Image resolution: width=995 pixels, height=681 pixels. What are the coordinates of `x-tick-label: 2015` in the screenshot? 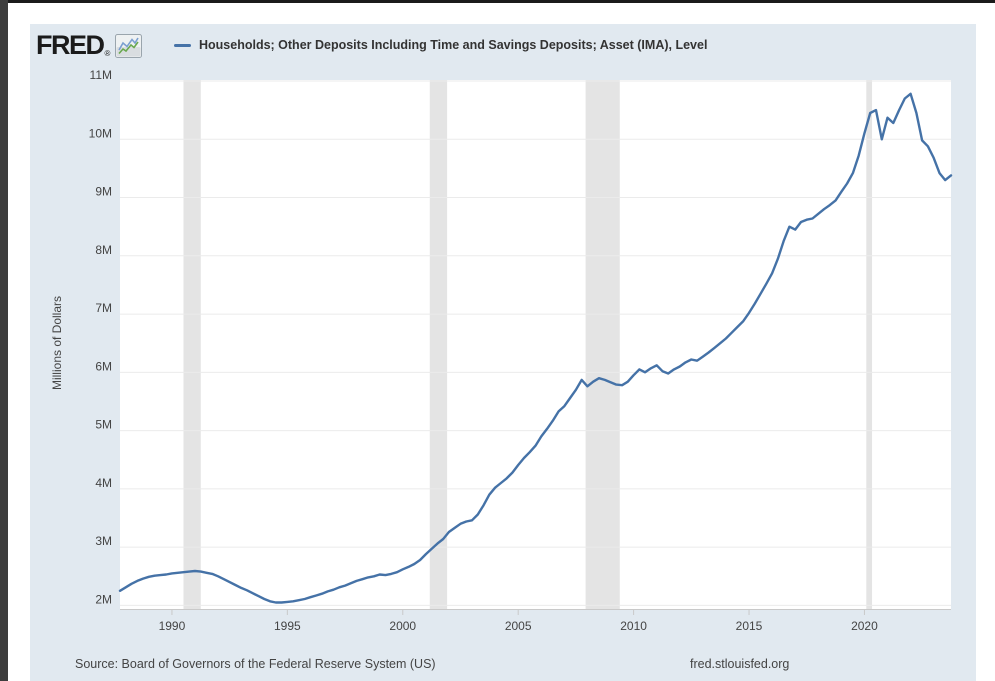 It's located at (749, 626).